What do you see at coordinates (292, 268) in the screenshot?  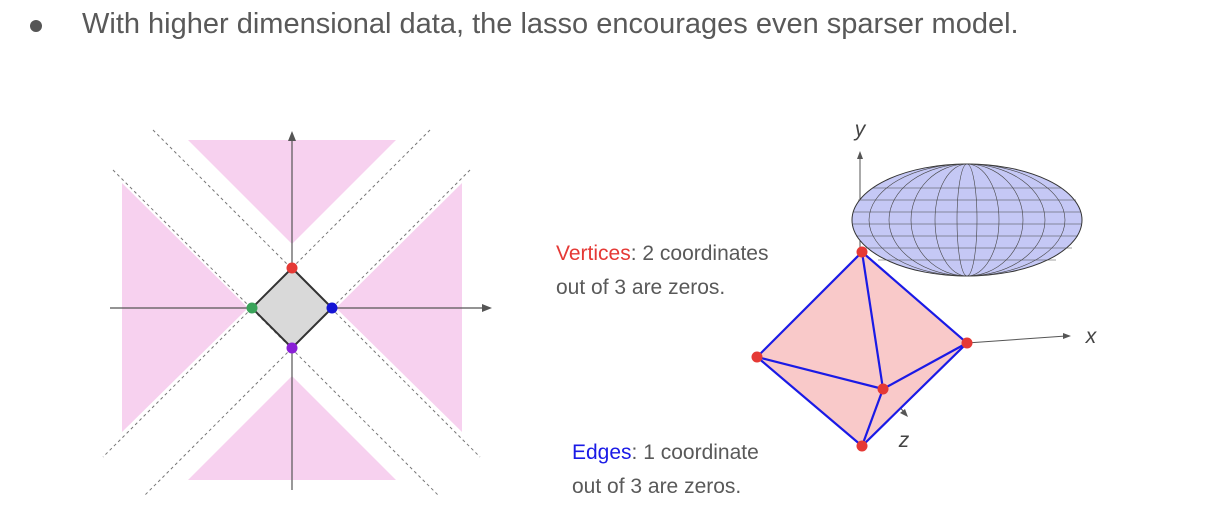 I see `top-point` at bounding box center [292, 268].